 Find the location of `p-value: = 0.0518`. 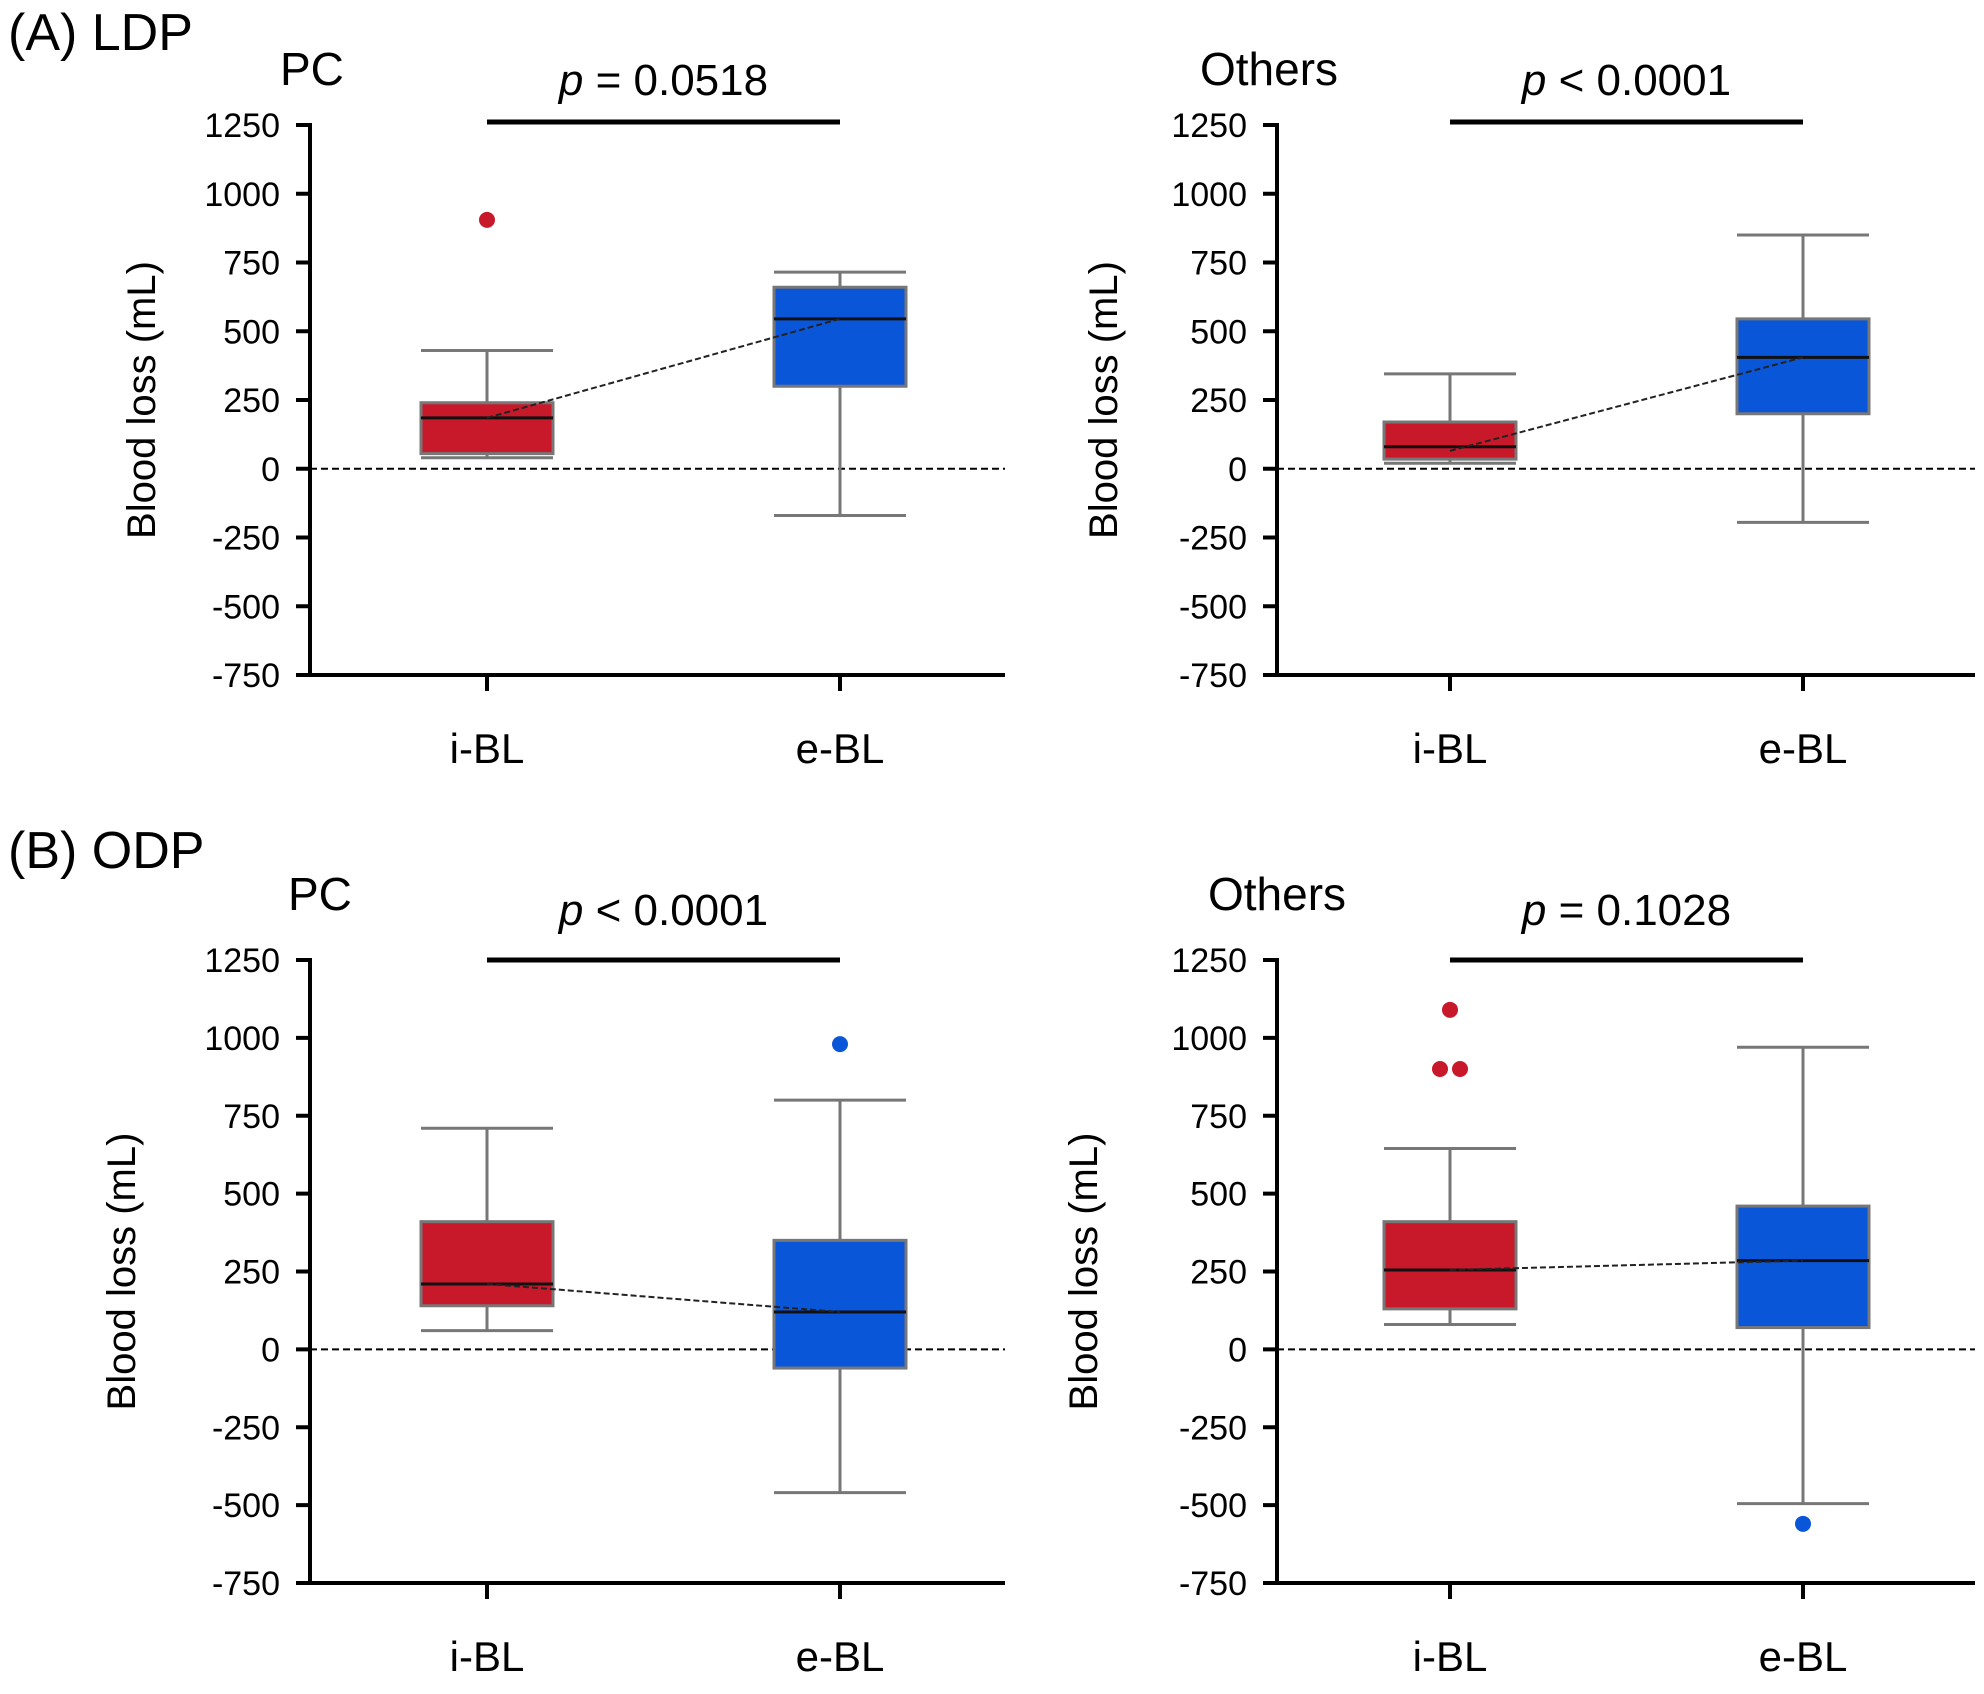

p-value: = 0.0518 is located at coordinates (675, 80).